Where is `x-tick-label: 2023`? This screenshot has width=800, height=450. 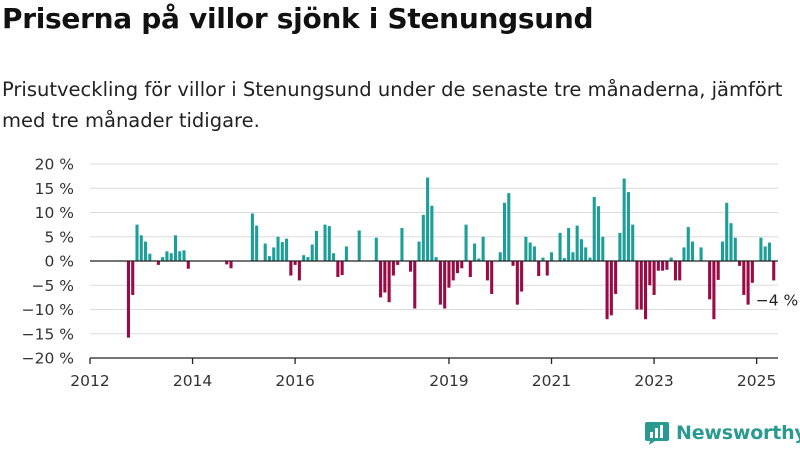
x-tick-label: 2023 is located at coordinates (653, 381).